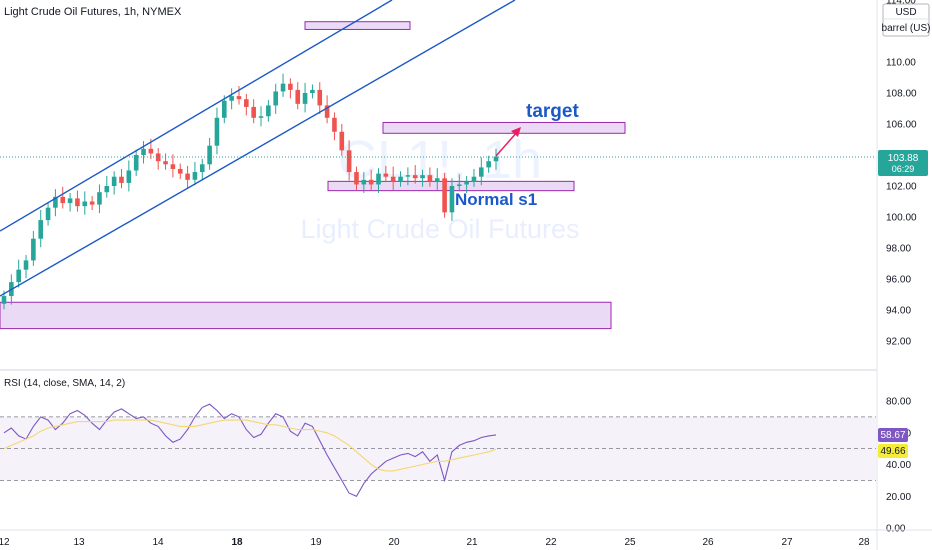  I want to click on rsi-sma-tag: 49.66, so click(893, 451).